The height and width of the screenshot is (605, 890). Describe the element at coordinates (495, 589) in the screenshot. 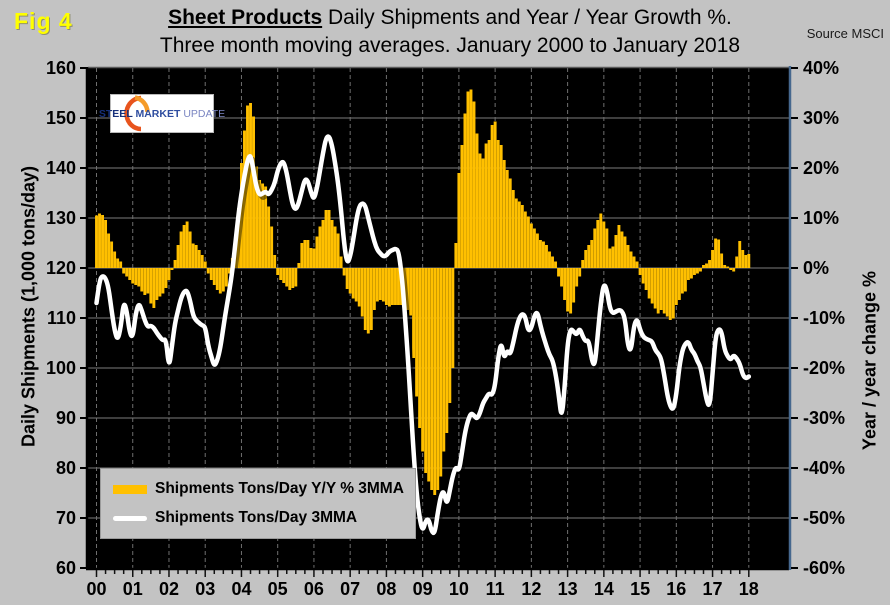

I see `x-axis-year-label: 11` at that location.